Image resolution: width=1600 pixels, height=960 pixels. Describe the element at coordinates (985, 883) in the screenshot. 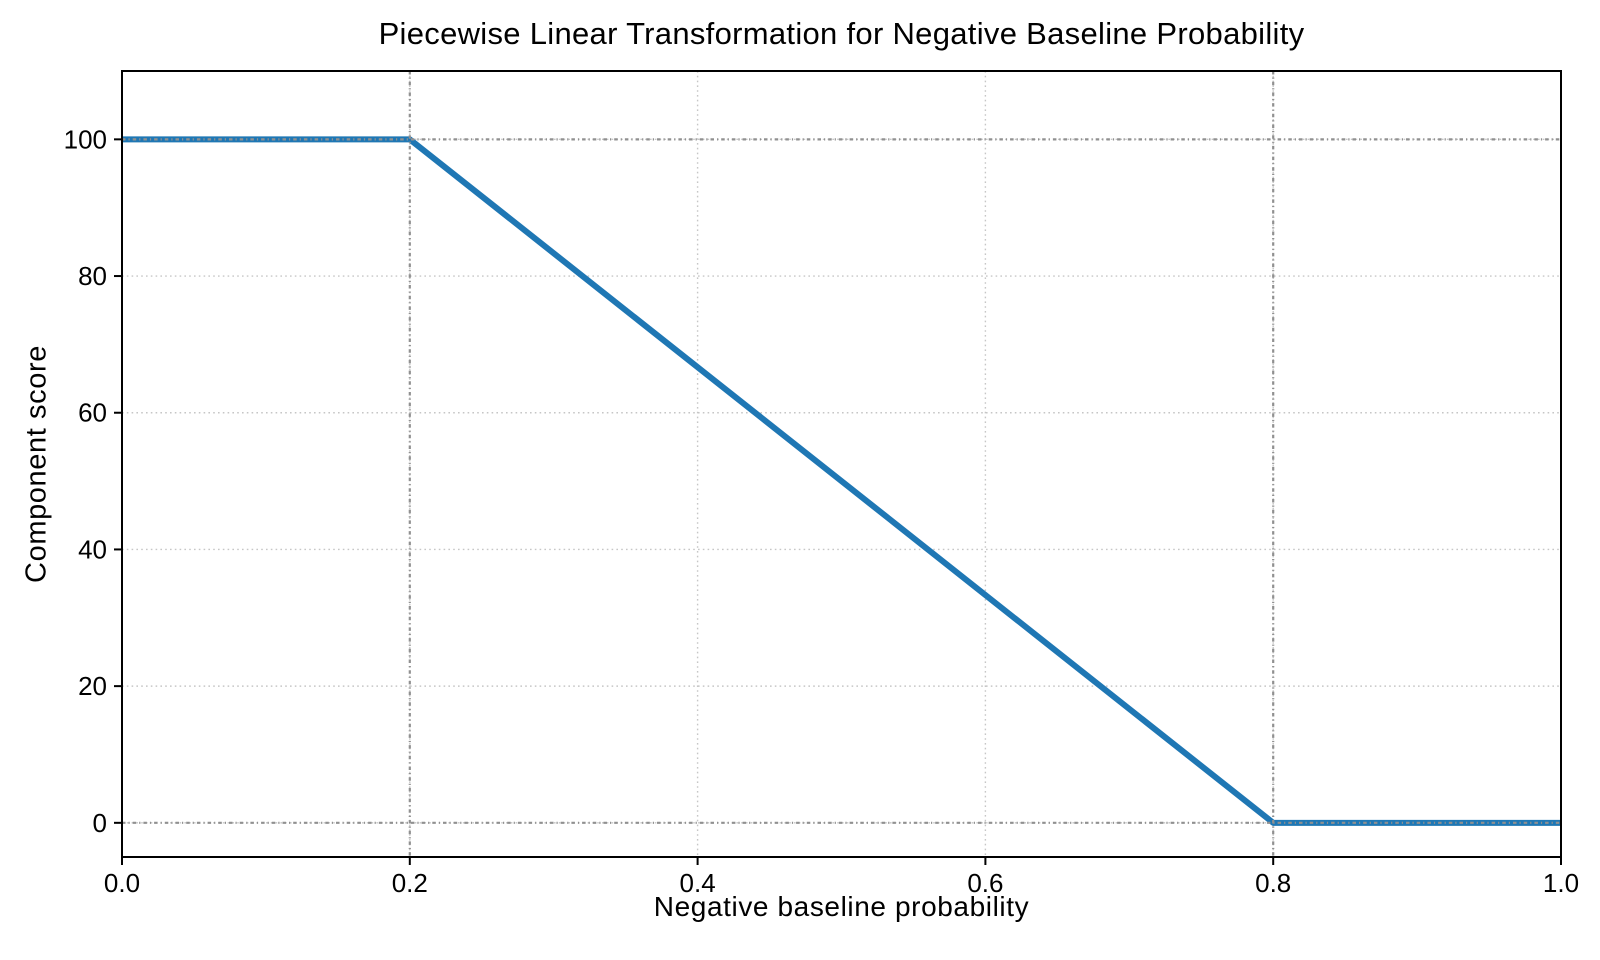

I see `x-tick-label: 0.6` at that location.